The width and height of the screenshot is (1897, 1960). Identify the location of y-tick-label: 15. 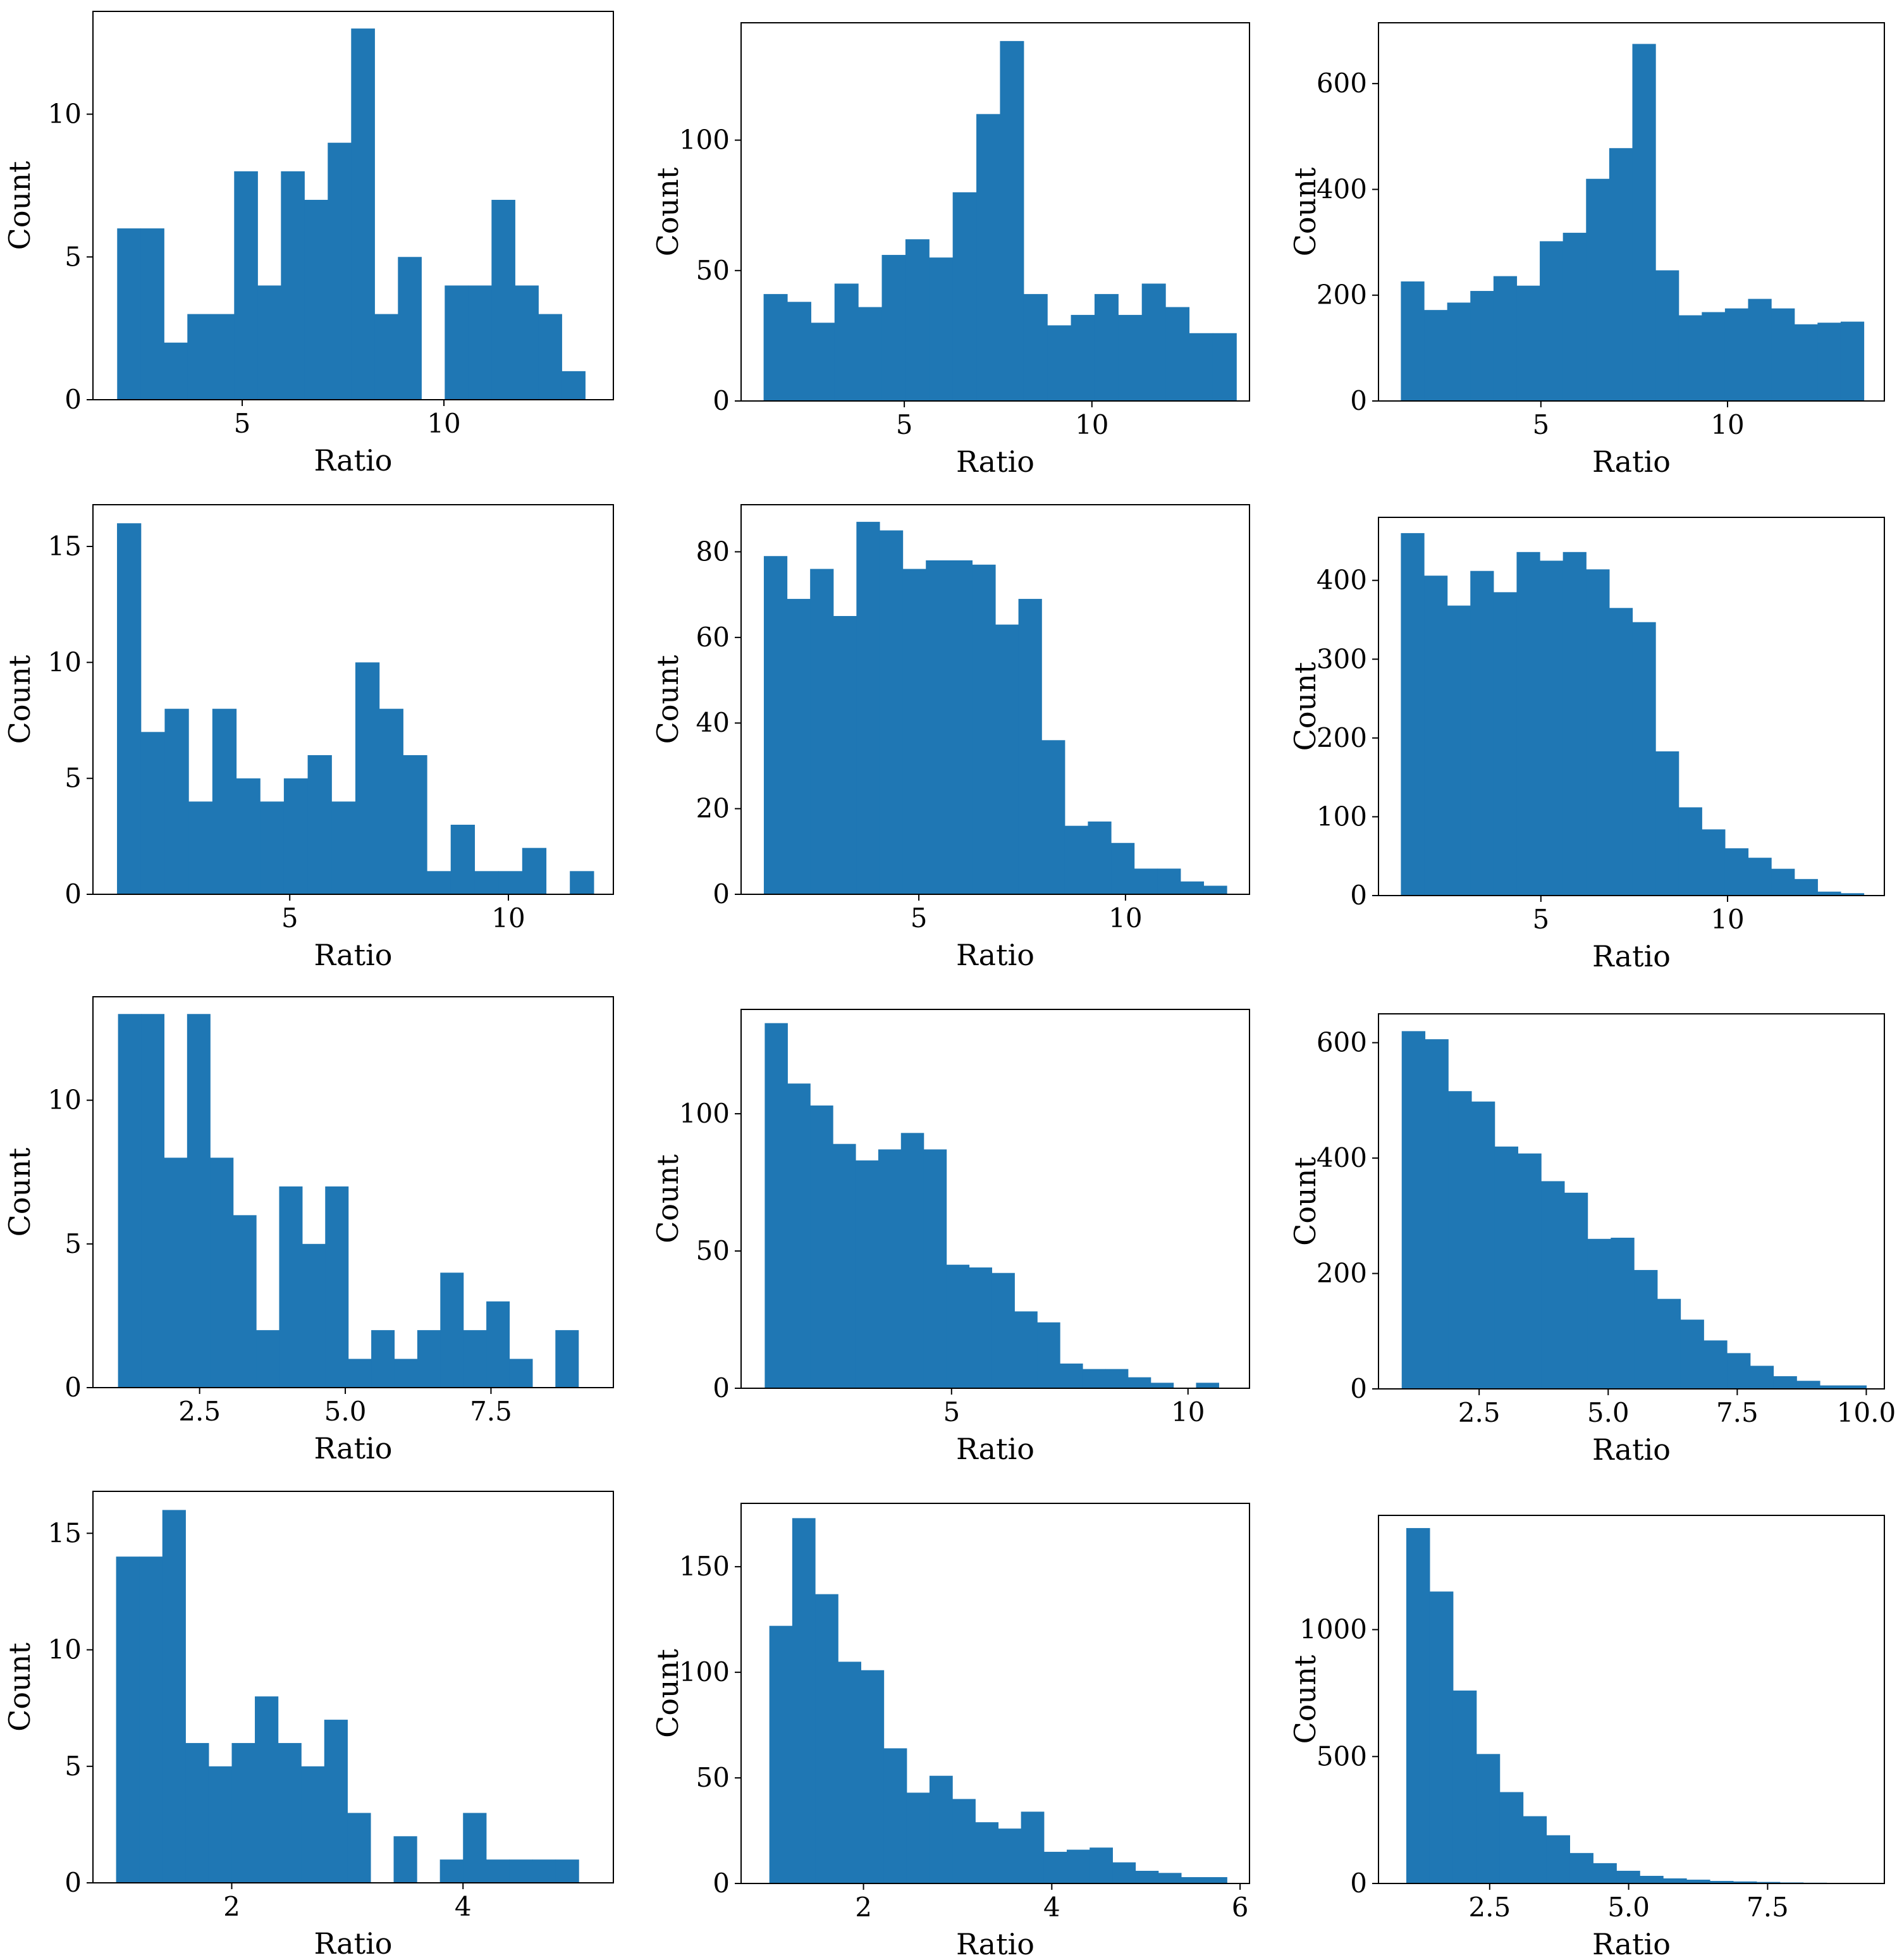
(65, 547).